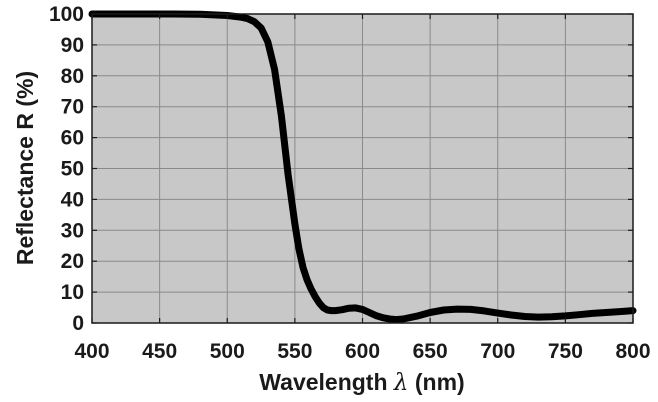 The height and width of the screenshot is (402, 658). I want to click on x-tick-label: 500, so click(227, 351).